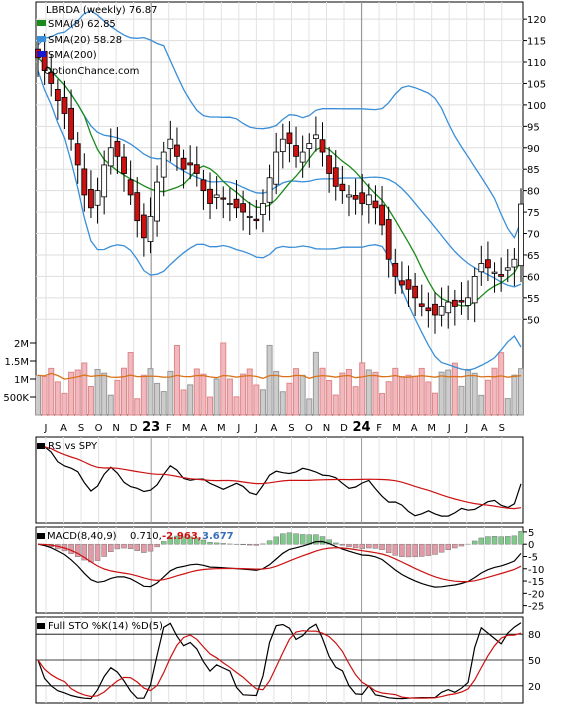 This screenshot has height=706, width=566. What do you see at coordinates (362, 427) in the screenshot?
I see `x-axis-label: 24` at bounding box center [362, 427].